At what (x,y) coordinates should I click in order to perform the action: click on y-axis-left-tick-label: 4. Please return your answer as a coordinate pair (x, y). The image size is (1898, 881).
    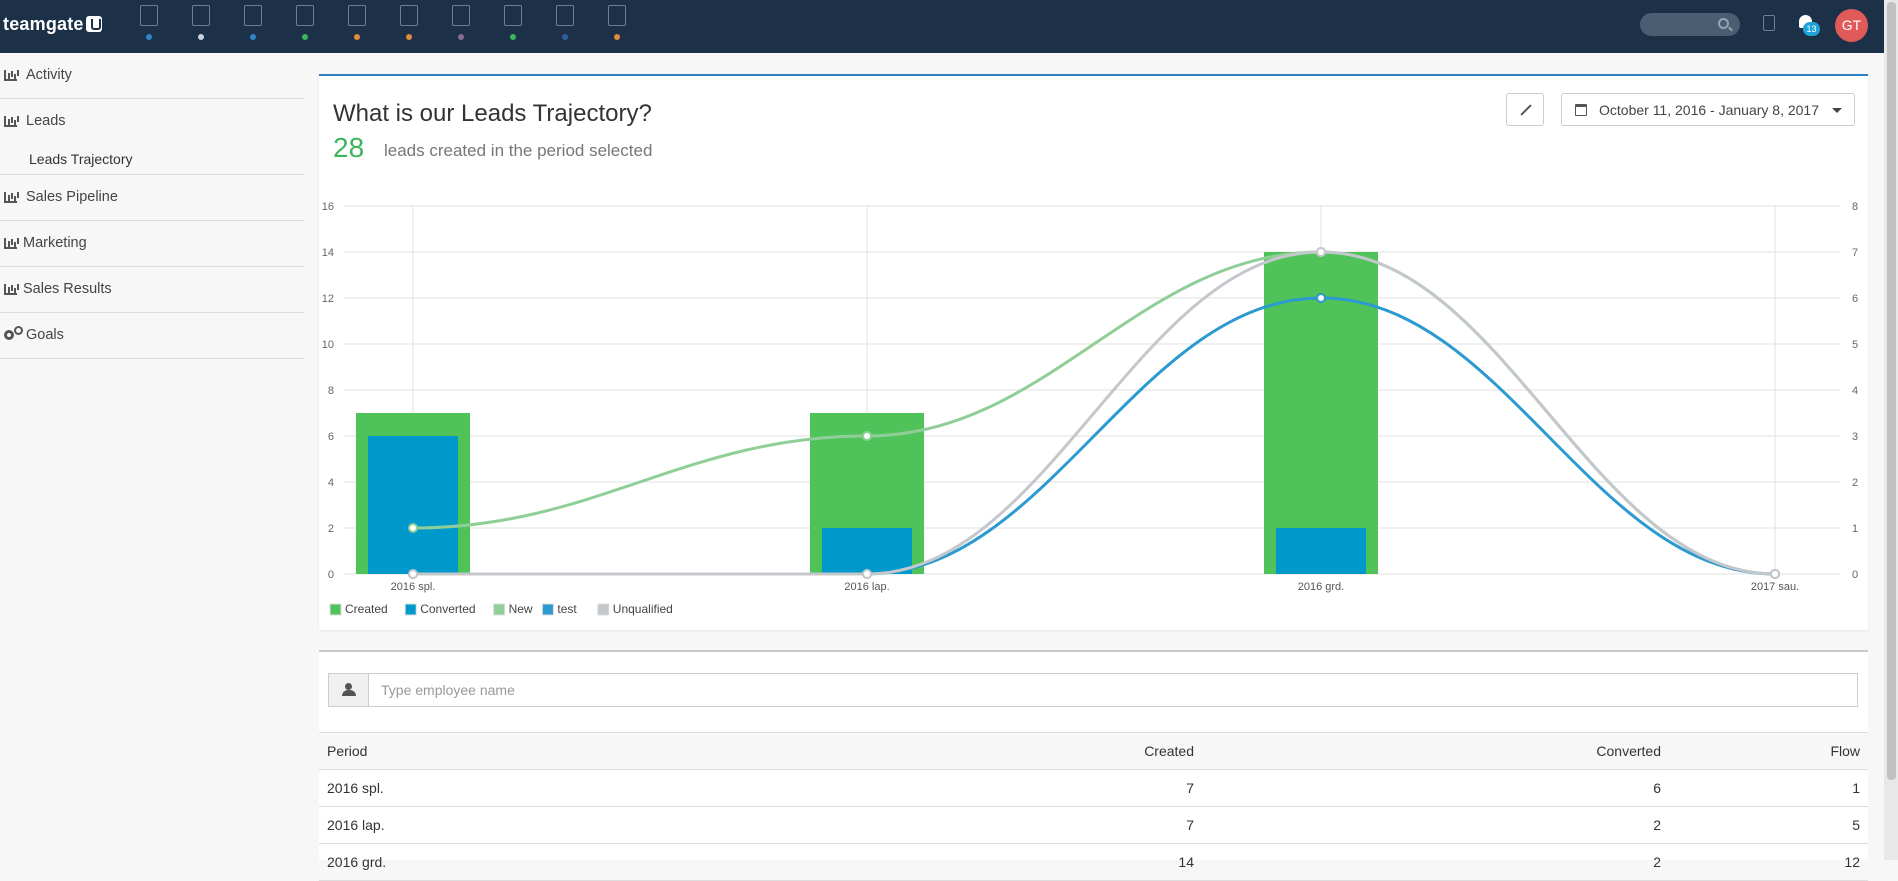
    Looking at the image, I should click on (331, 483).